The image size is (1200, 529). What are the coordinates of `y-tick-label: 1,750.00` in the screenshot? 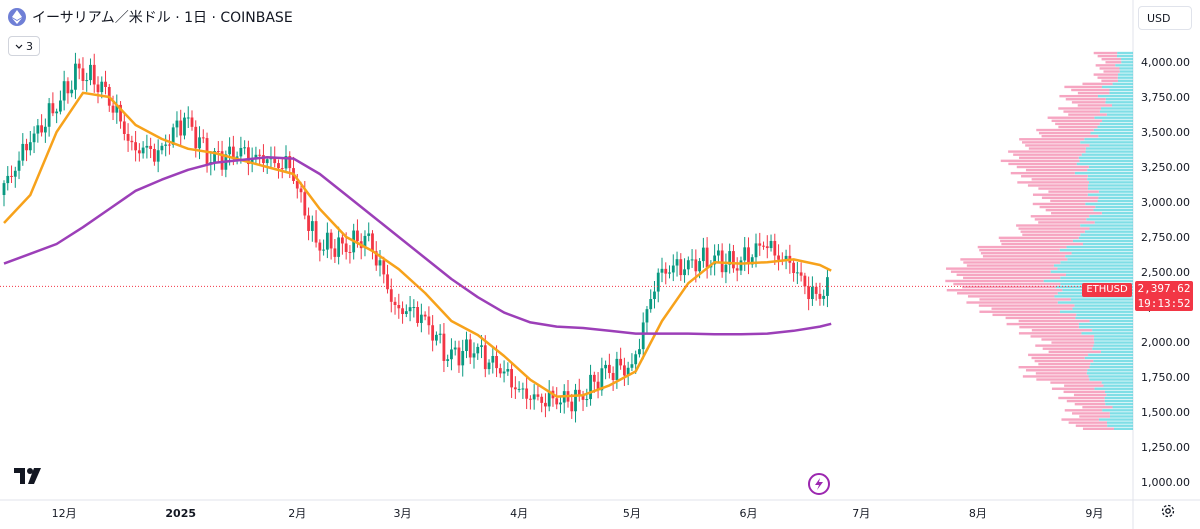 It's located at (1165, 377).